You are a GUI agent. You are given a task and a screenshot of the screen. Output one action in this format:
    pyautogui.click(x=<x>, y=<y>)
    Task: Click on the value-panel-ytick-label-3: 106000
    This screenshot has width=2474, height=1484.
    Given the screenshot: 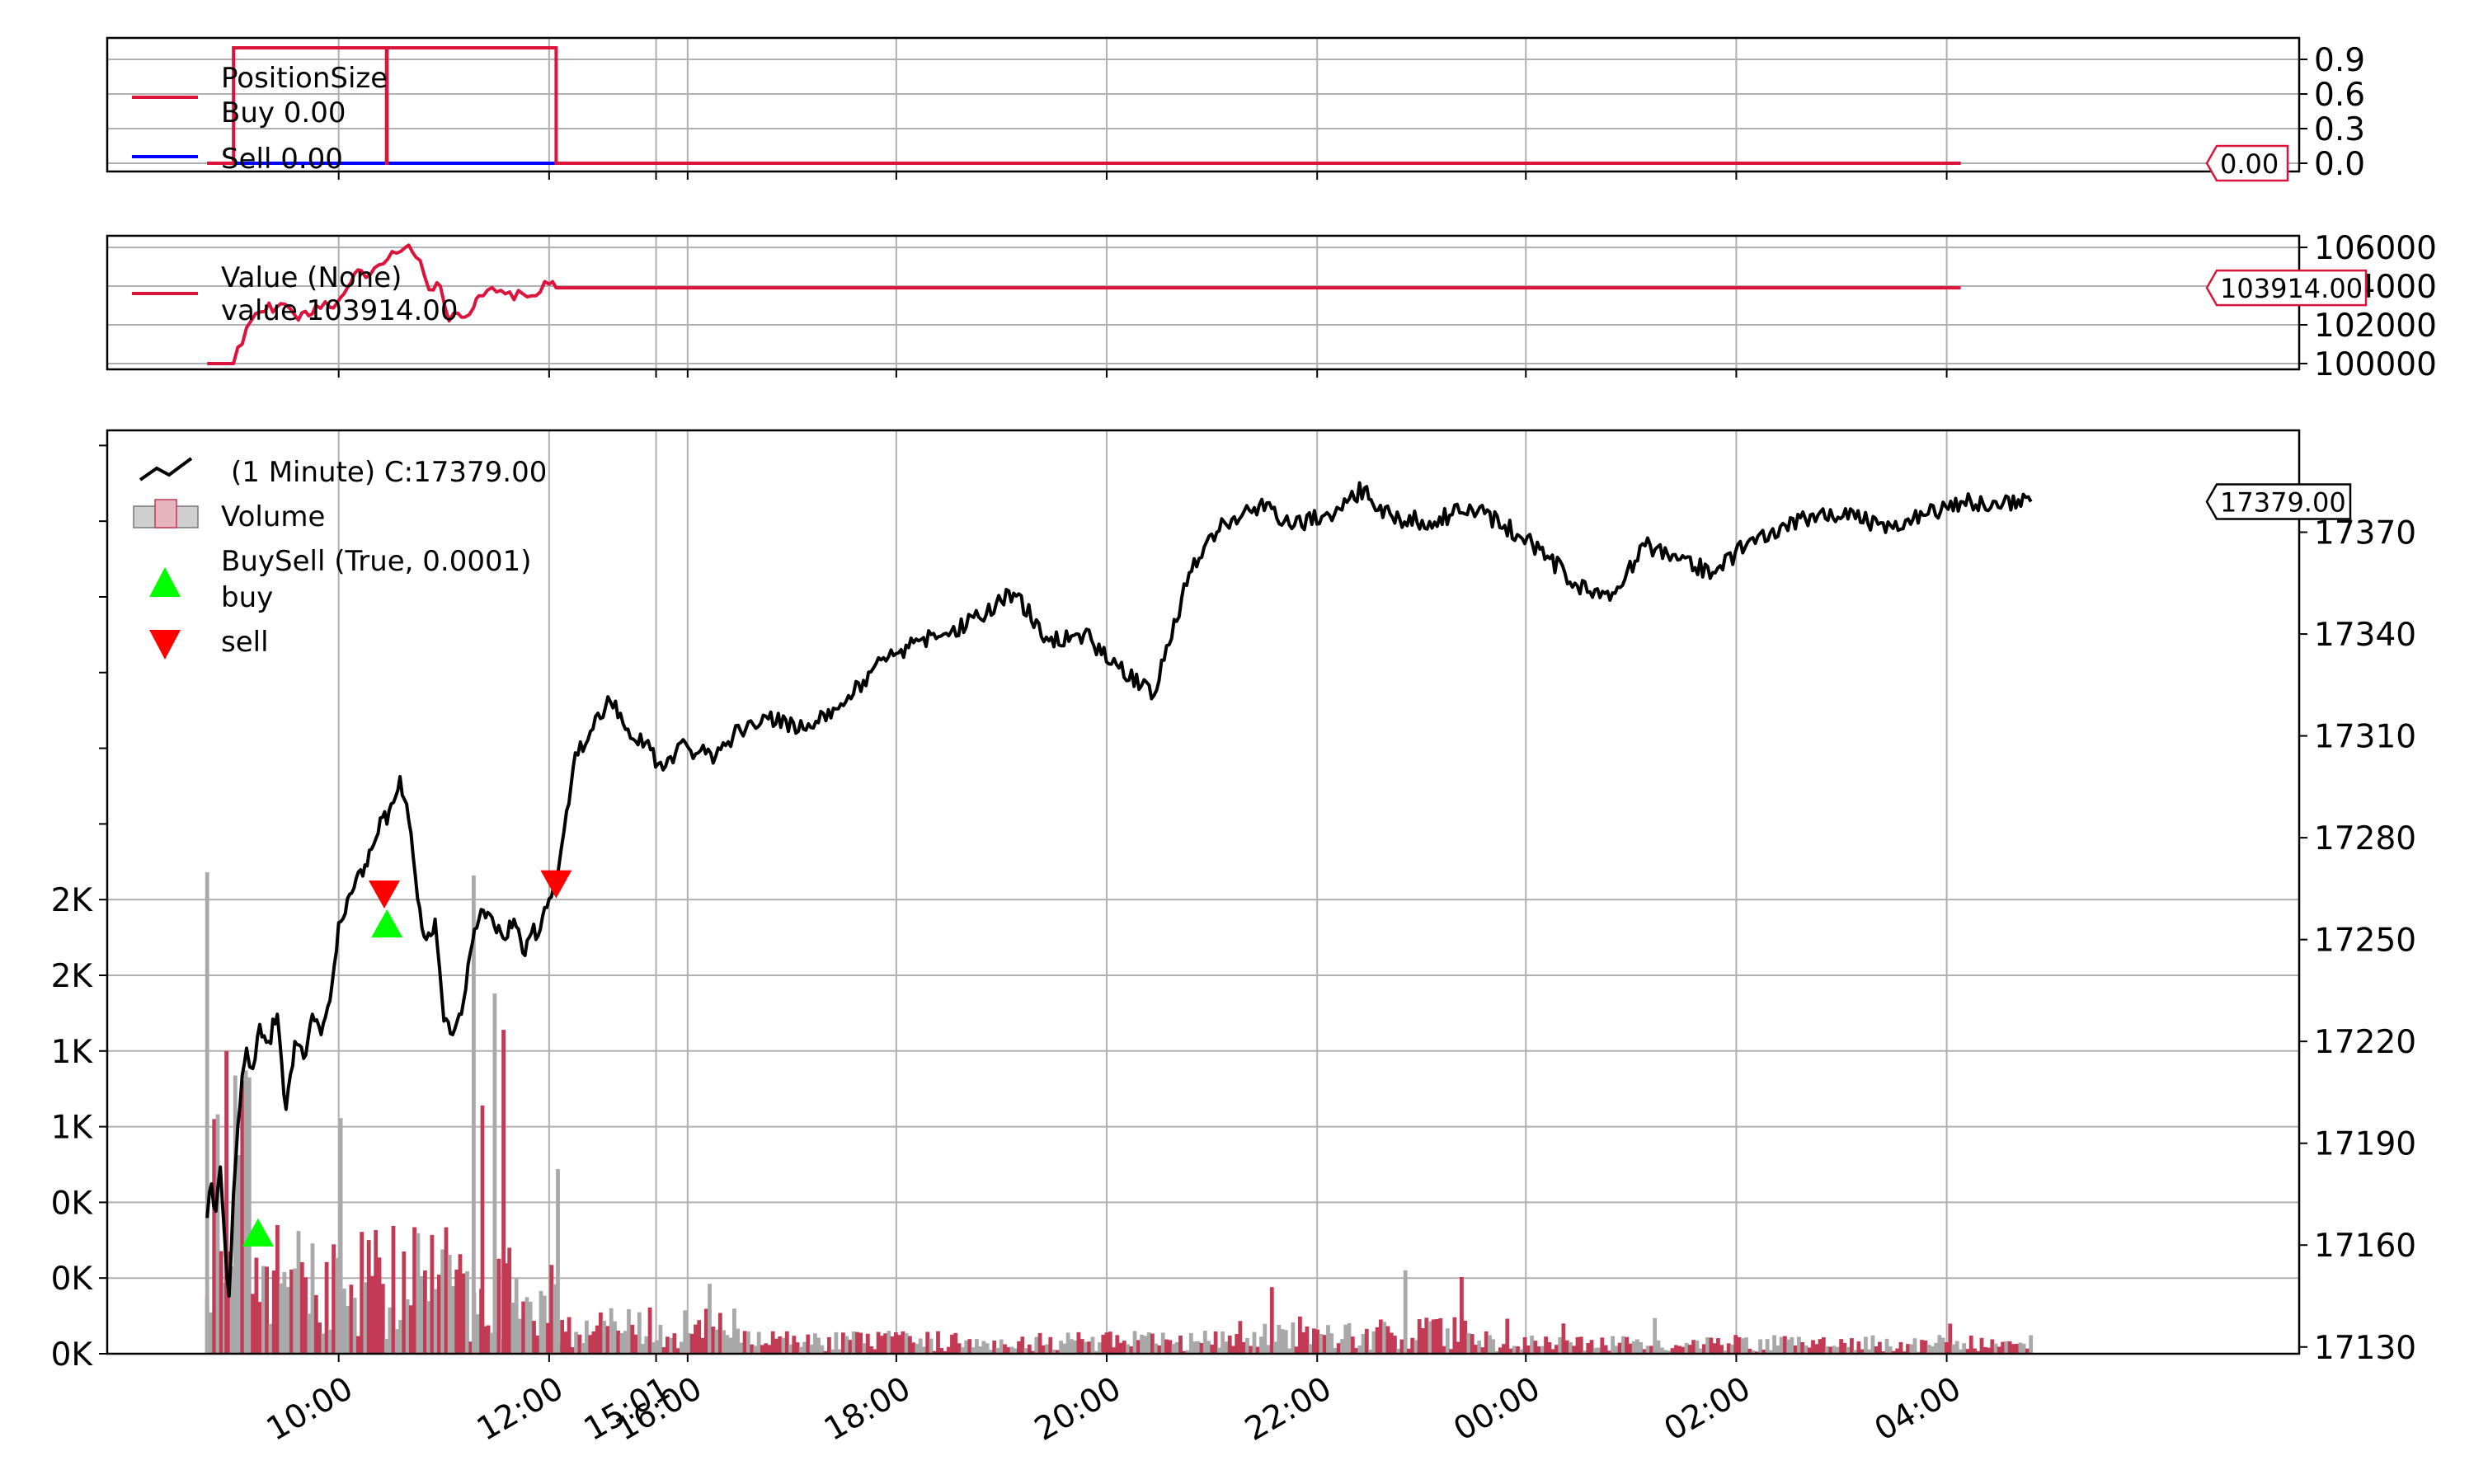 What is the action you would take?
    pyautogui.click(x=2375, y=249)
    